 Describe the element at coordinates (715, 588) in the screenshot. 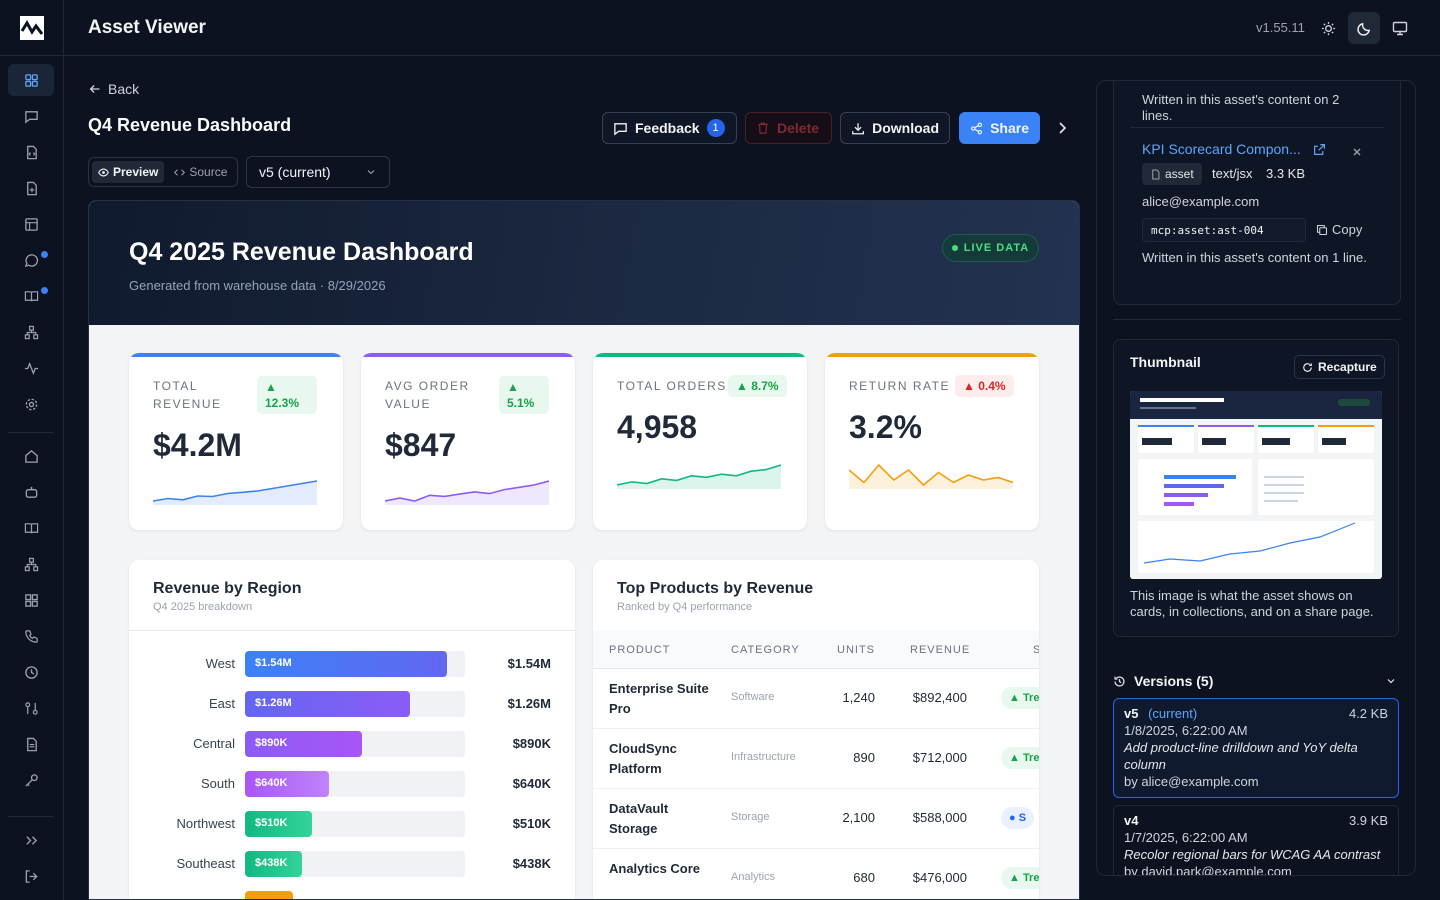

I see `panel-title: Top Products by Revenue` at that location.